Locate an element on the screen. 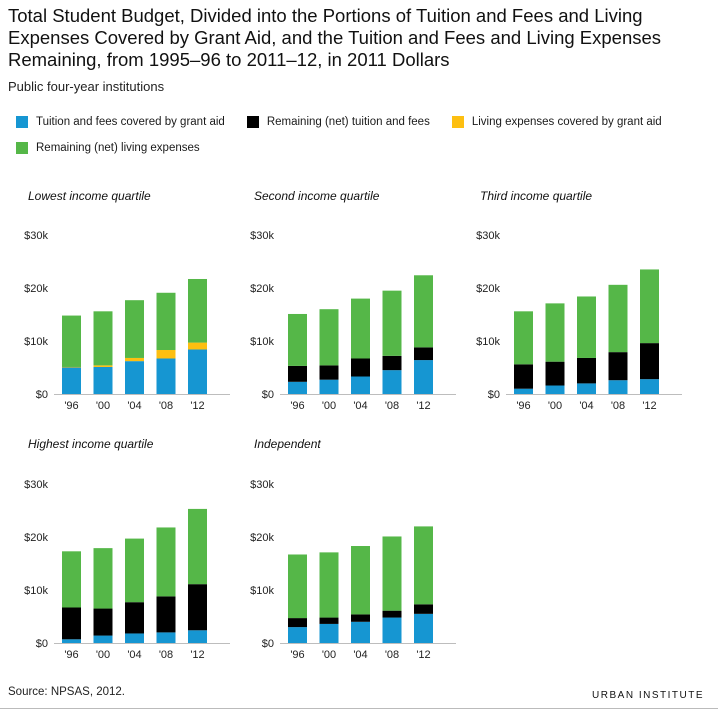  source-note: Source: NPSAS, 2012. is located at coordinates (66, 692).